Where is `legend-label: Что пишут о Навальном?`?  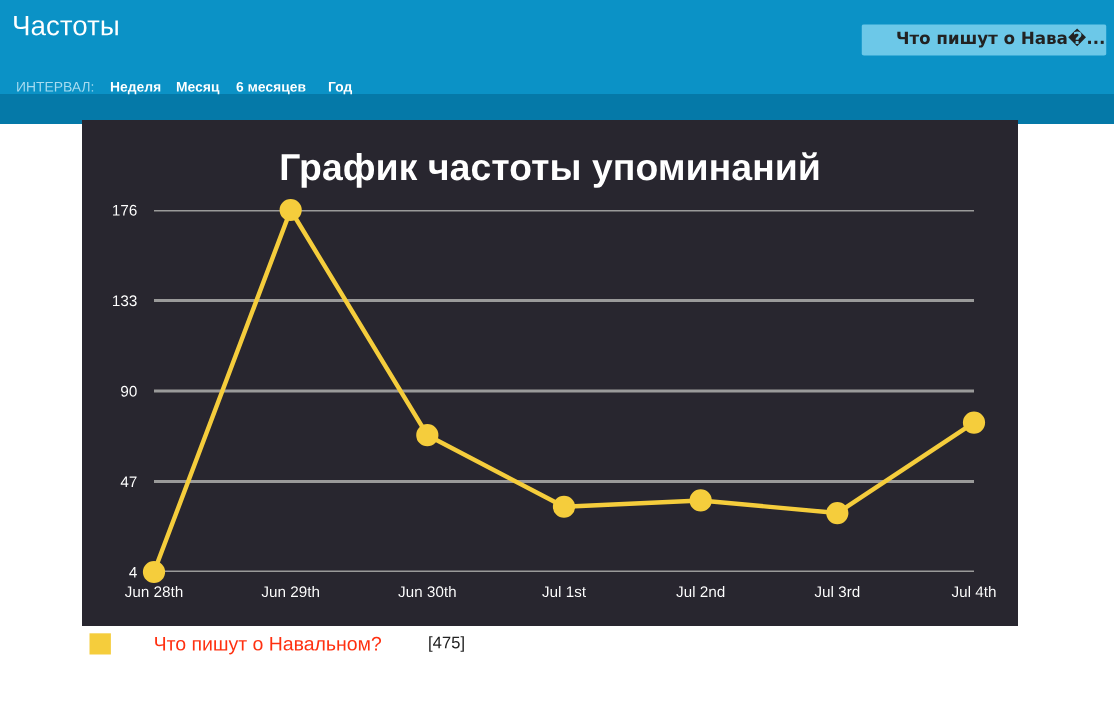
legend-label: Что пишут о Навальном? is located at coordinates (268, 645).